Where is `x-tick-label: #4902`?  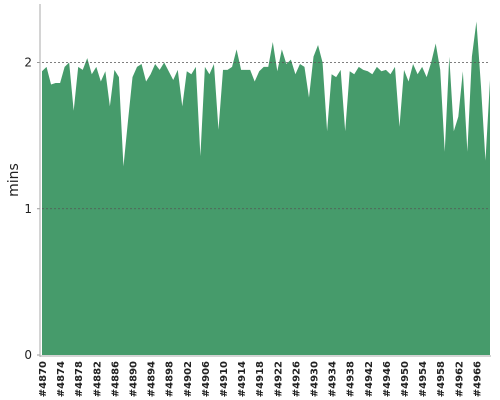 x-tick-label: #4902 is located at coordinates (188, 379).